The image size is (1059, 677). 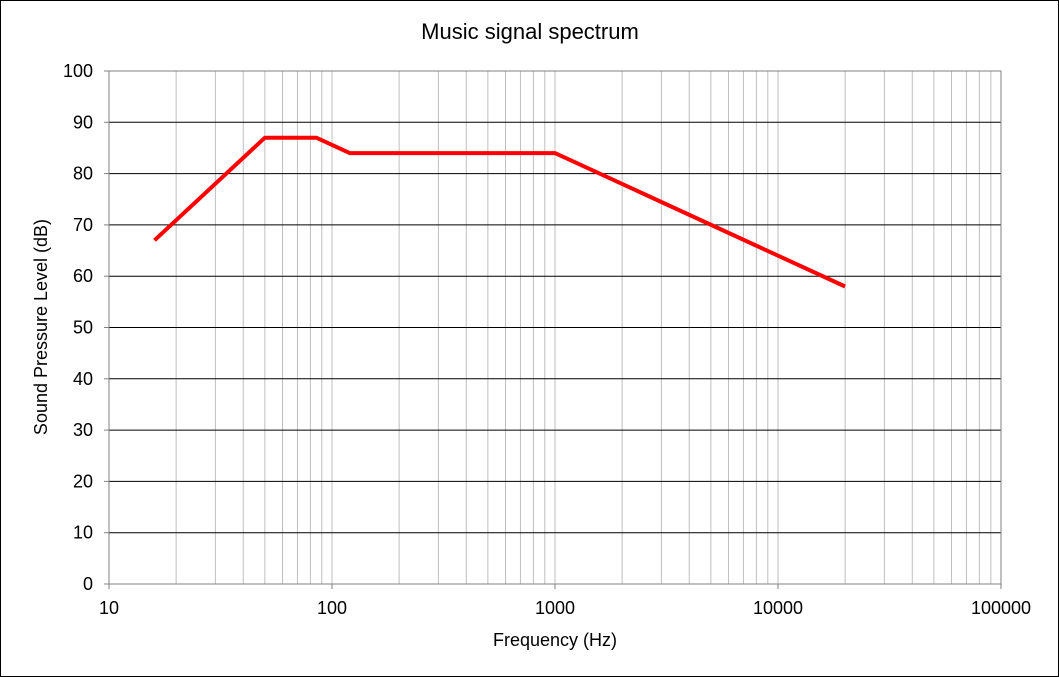 What do you see at coordinates (778, 608) in the screenshot?
I see `x-tick-label: 10000` at bounding box center [778, 608].